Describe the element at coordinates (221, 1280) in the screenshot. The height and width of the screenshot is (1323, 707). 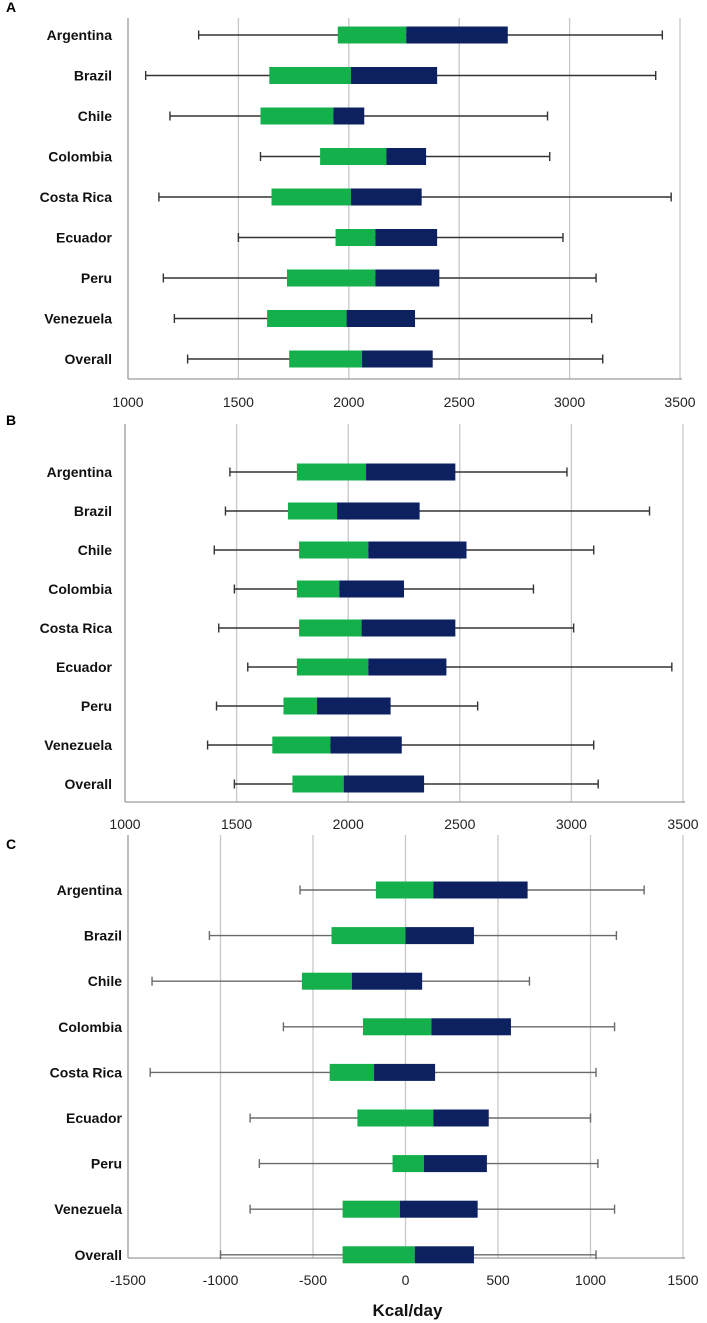
I see `x-tick-label: -1000` at that location.